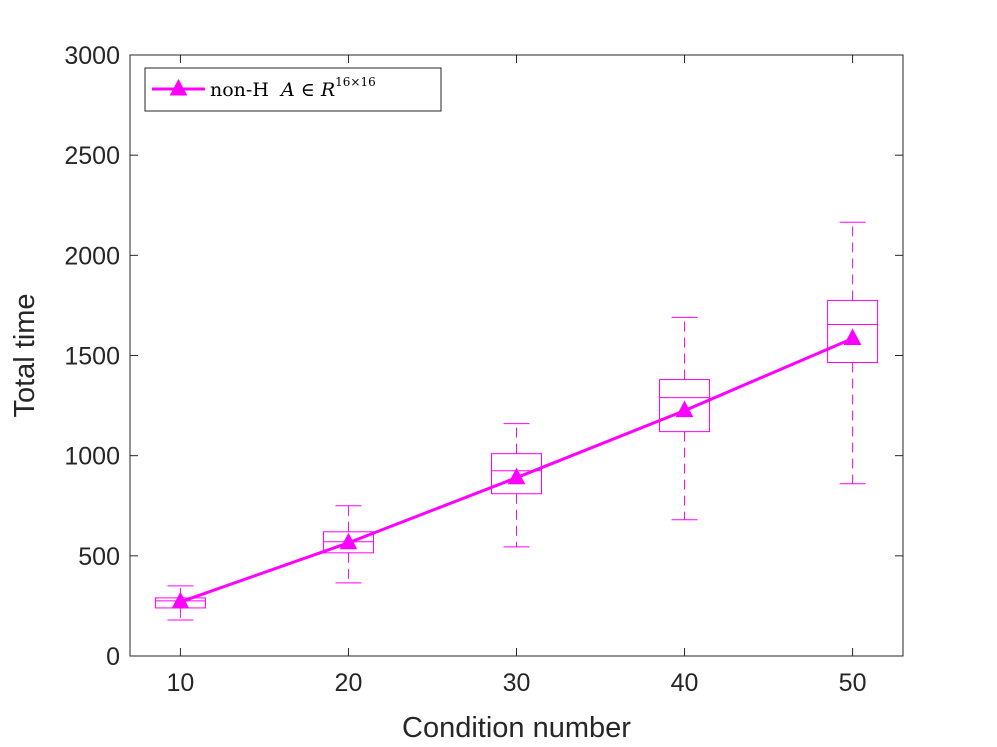 This screenshot has width=997, height=747. What do you see at coordinates (178, 87) in the screenshot?
I see `legend-marker` at bounding box center [178, 87].